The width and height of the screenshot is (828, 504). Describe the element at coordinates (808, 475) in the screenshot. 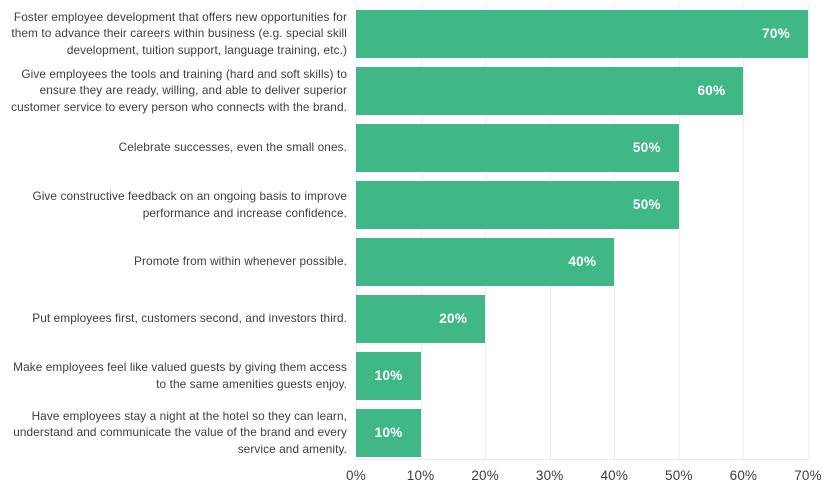

I see `x-tick-label: 70%` at that location.